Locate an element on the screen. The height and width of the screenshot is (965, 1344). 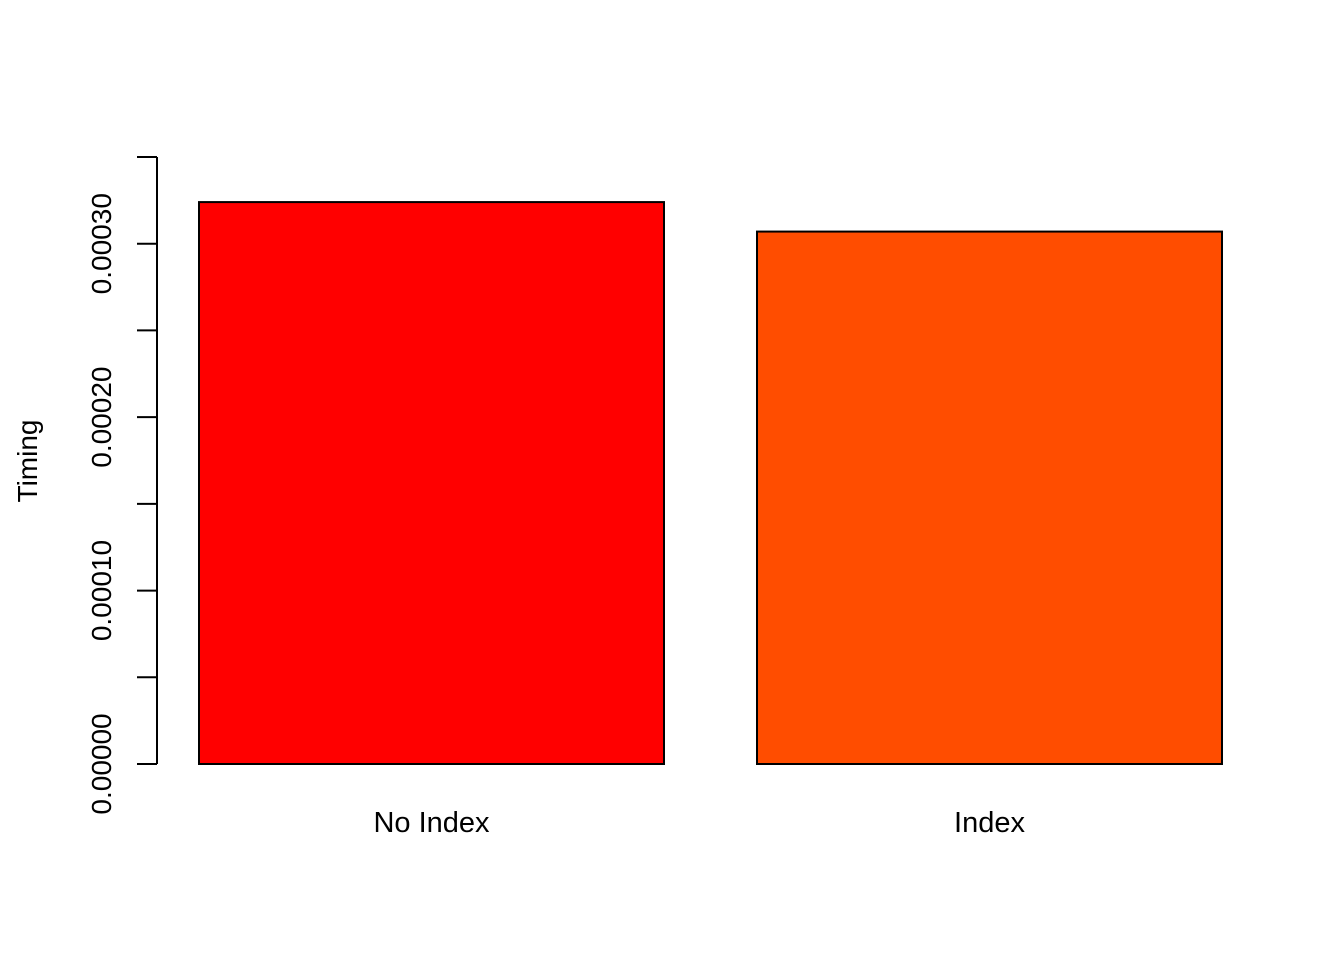
y-tick-label: 0.00000 is located at coordinates (101, 763).